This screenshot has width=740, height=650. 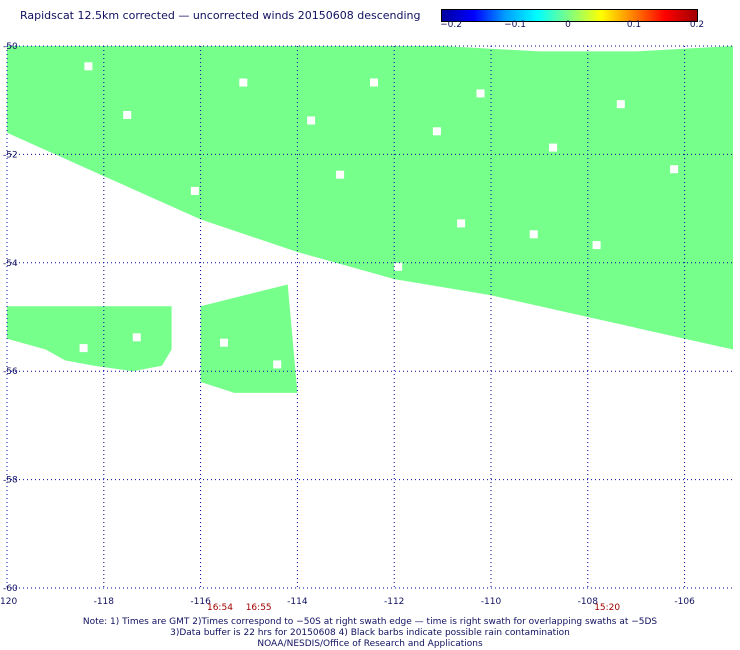 I want to click on longitude-label: -106, so click(x=684, y=602).